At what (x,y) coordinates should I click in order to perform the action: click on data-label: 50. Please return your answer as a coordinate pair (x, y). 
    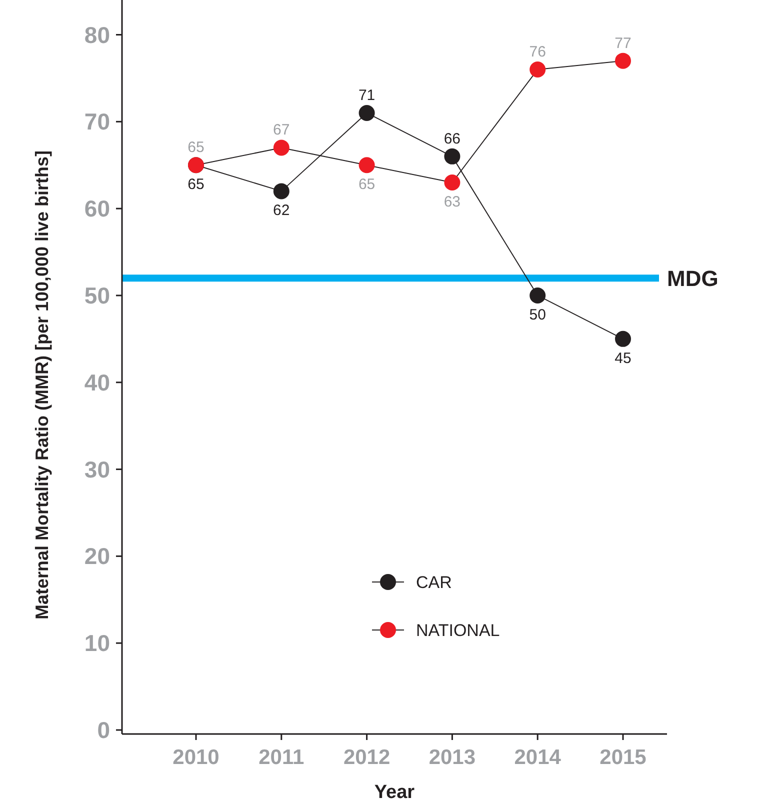
    Looking at the image, I should click on (537, 315).